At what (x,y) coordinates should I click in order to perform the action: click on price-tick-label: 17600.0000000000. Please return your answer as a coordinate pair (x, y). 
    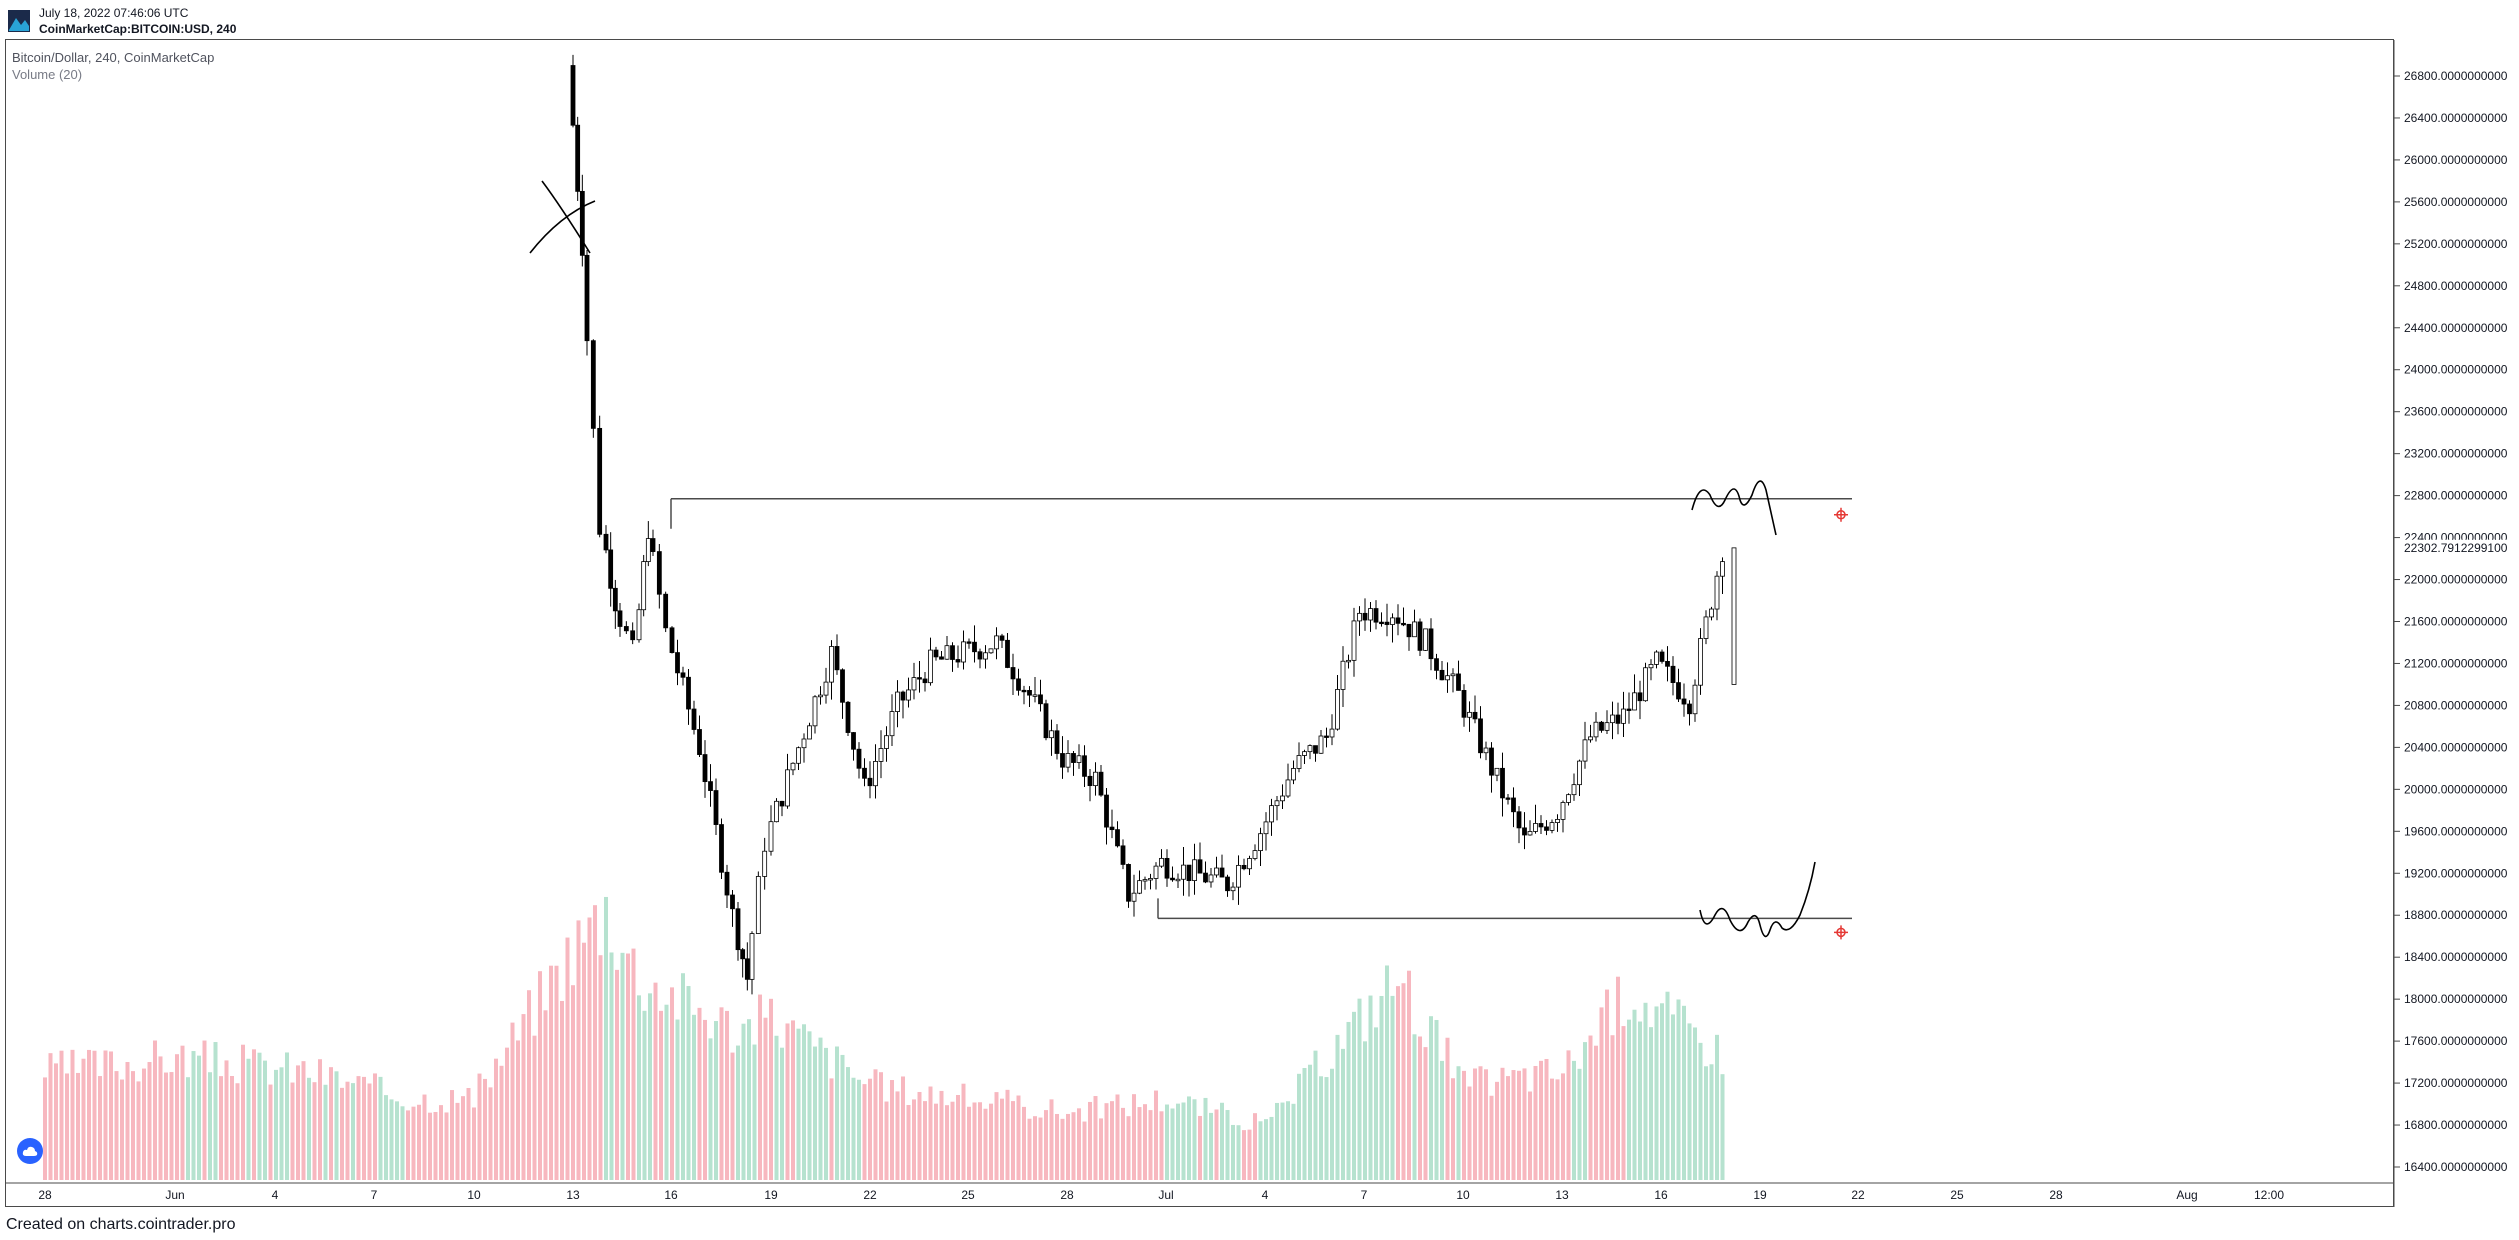
    Looking at the image, I should click on (2456, 1041).